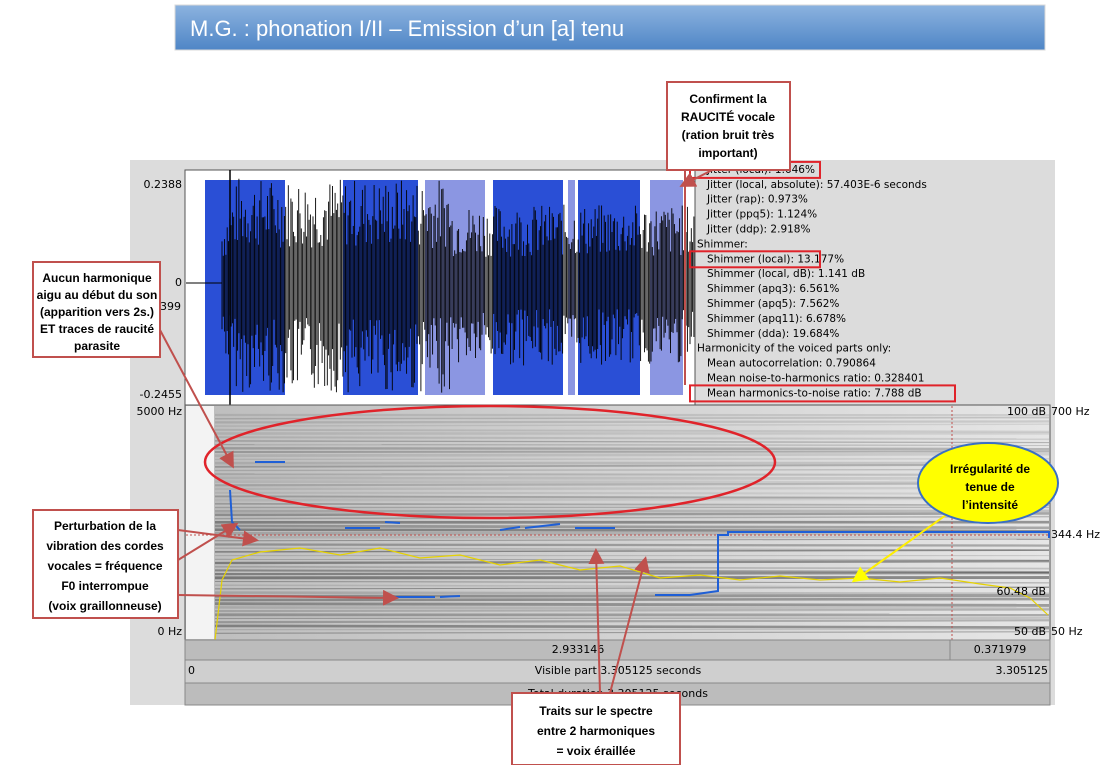 This screenshot has height=765, width=1107. I want to click on title-bar, so click(610, 27).